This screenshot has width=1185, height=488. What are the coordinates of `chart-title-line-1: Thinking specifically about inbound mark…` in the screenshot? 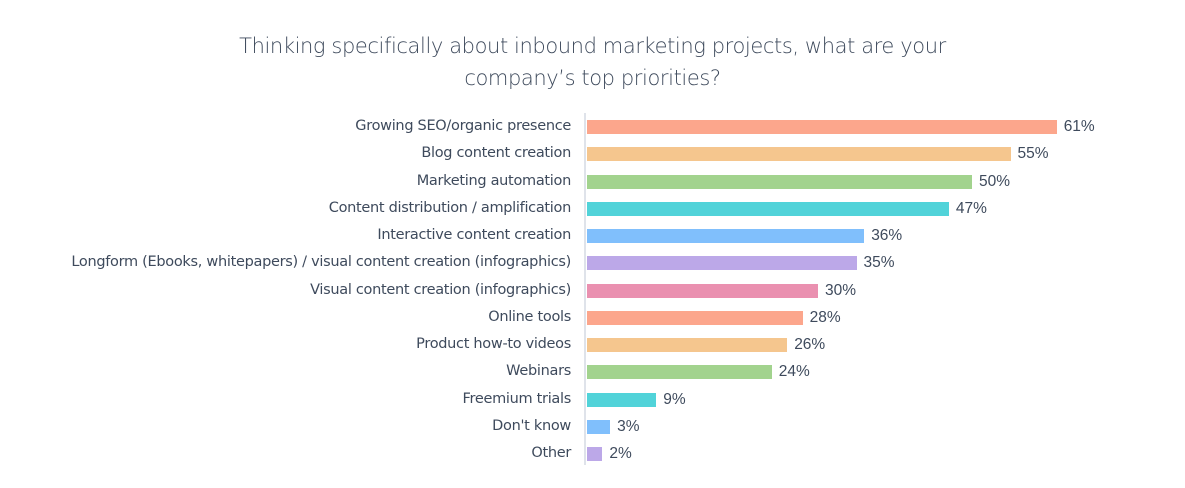 It's located at (592, 46).